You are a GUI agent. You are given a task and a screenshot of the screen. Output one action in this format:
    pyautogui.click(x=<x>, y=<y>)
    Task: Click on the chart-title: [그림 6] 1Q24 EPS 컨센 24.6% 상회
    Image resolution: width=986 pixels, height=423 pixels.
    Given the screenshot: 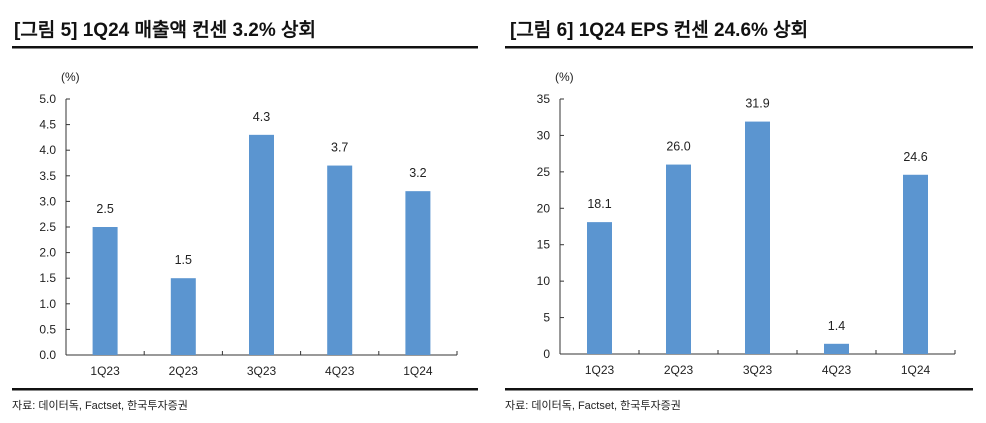 What is the action you would take?
    pyautogui.click(x=659, y=30)
    